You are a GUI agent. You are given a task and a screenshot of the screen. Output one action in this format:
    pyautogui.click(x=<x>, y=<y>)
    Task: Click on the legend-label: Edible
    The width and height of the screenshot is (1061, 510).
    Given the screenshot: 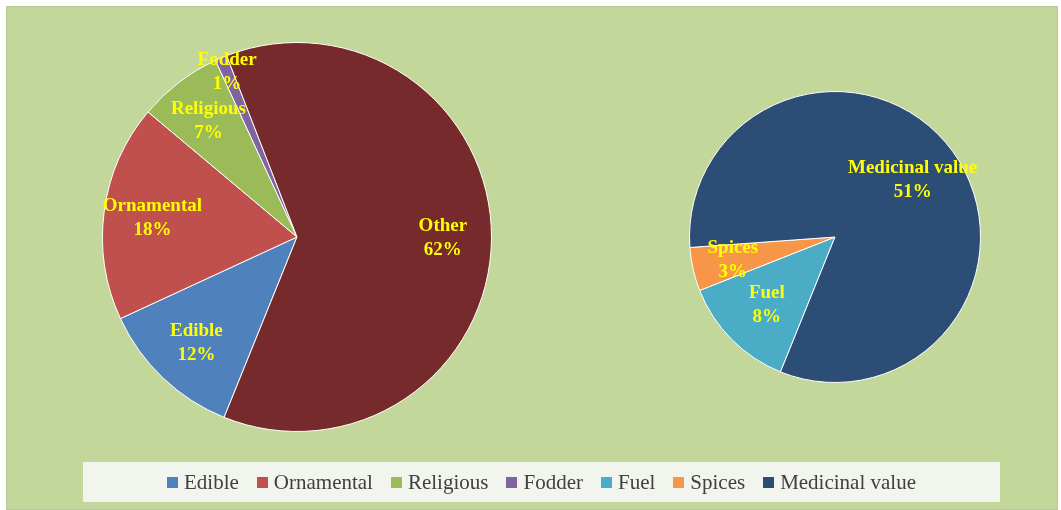 What is the action you would take?
    pyautogui.click(x=211, y=482)
    